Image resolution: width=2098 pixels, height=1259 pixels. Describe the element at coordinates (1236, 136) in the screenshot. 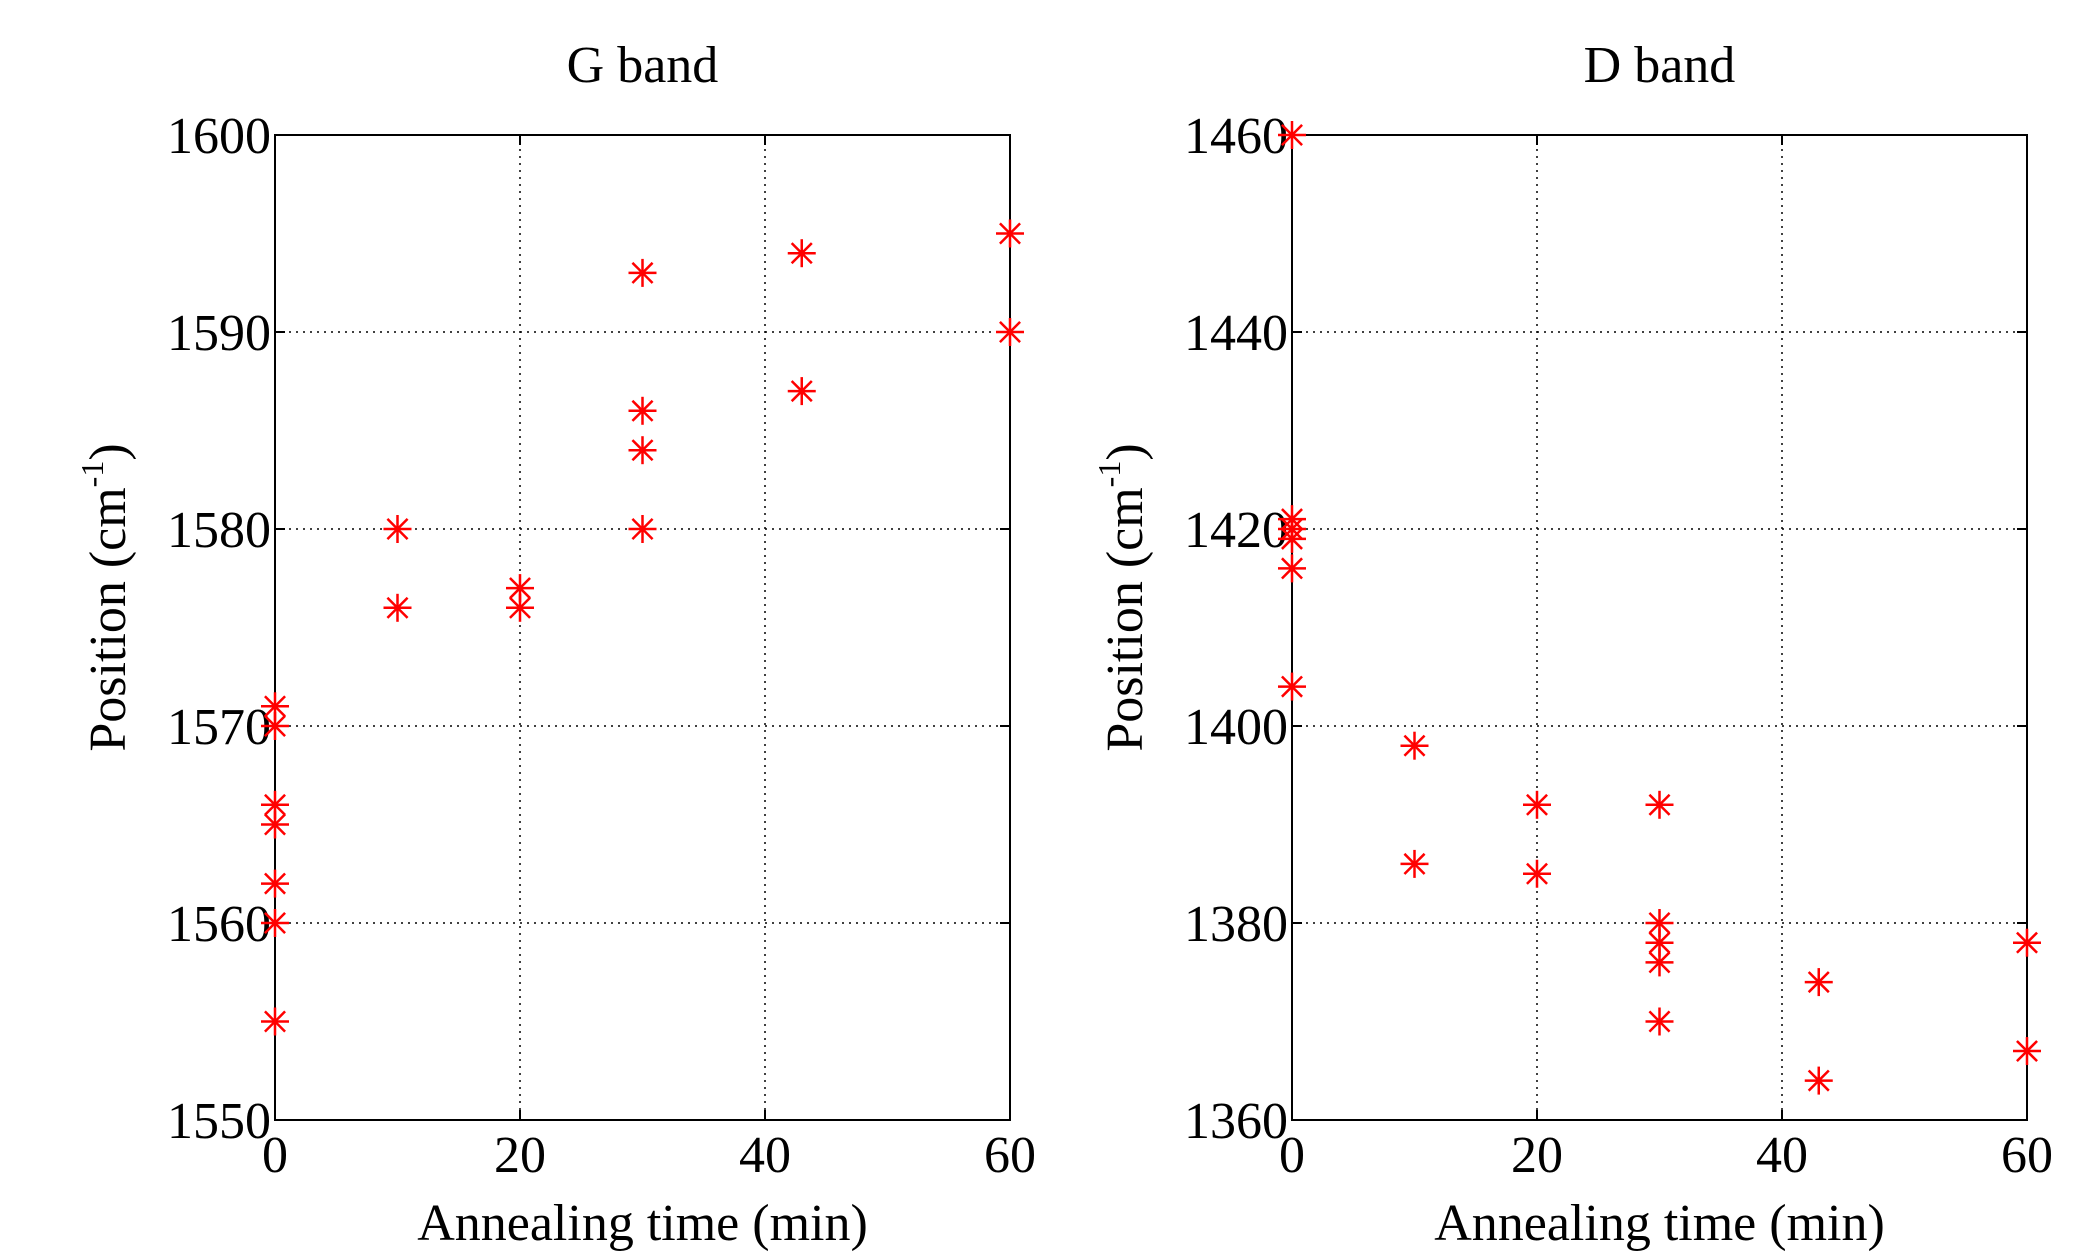

I see `y-tick-label: 1460` at that location.